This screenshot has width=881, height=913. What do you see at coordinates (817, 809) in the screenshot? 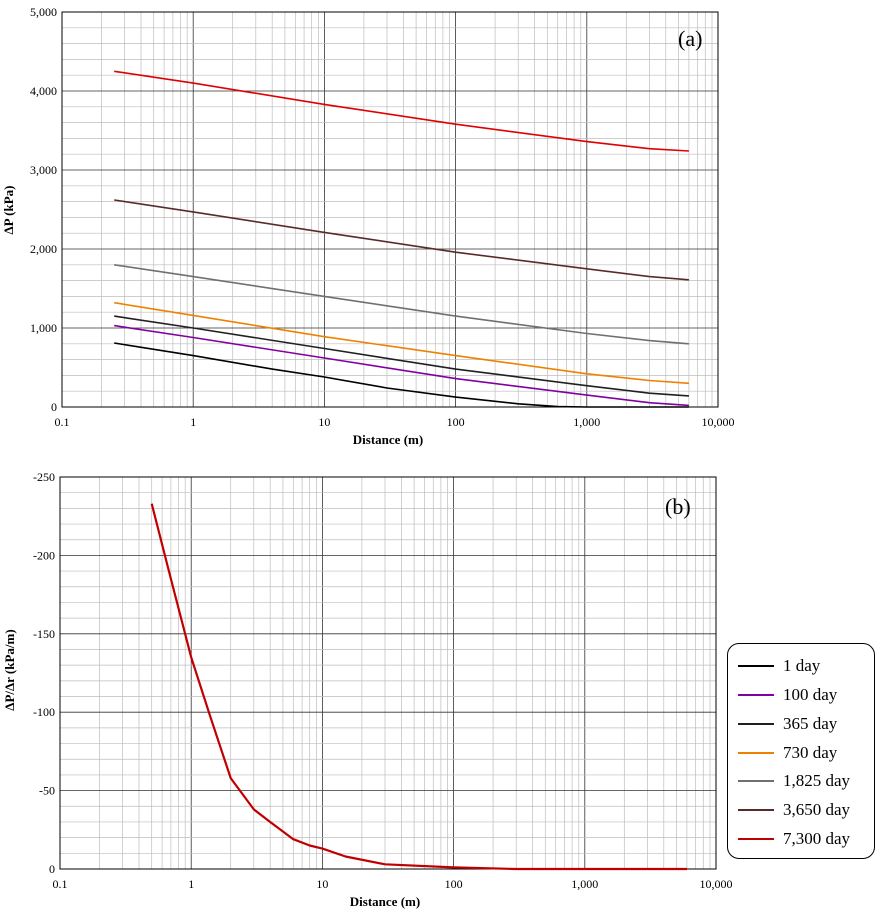
I see `legend-label: 3,650 day` at bounding box center [817, 809].